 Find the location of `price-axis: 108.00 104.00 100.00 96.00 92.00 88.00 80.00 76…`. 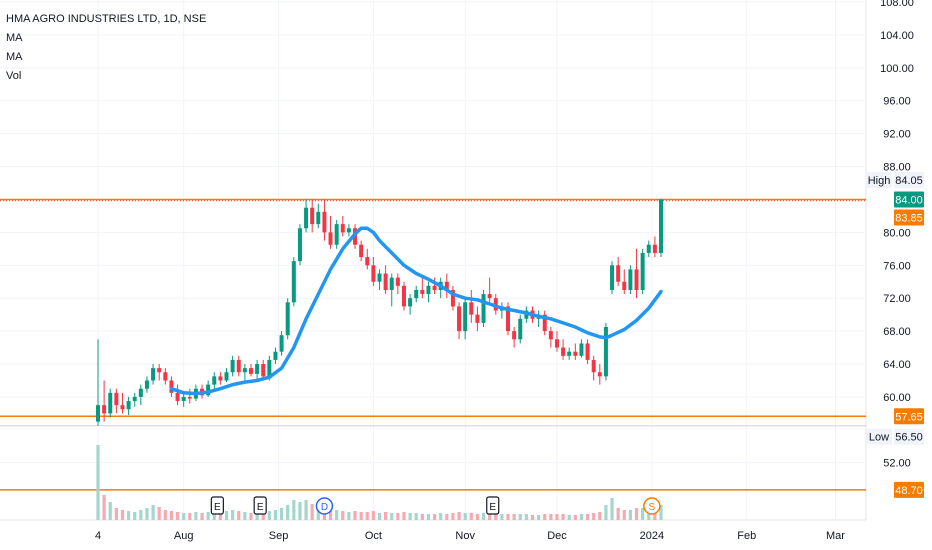

price-axis: 108.00 104.00 100.00 96.00 92.00 88.00 80.00 76… is located at coordinates (897, 235).